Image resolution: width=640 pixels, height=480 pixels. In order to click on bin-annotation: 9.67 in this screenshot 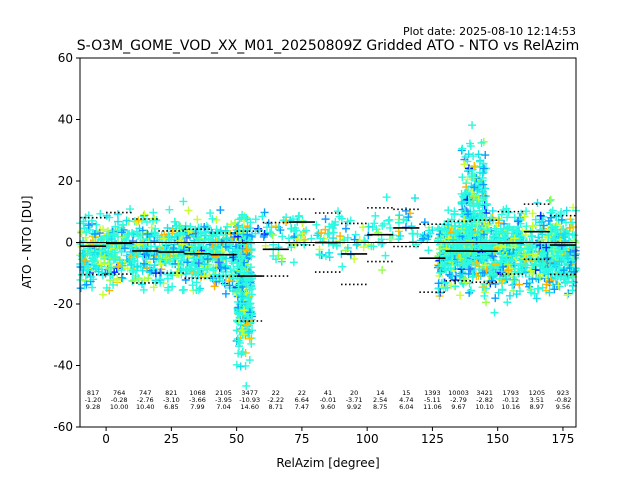, I will do `click(458, 407)`.